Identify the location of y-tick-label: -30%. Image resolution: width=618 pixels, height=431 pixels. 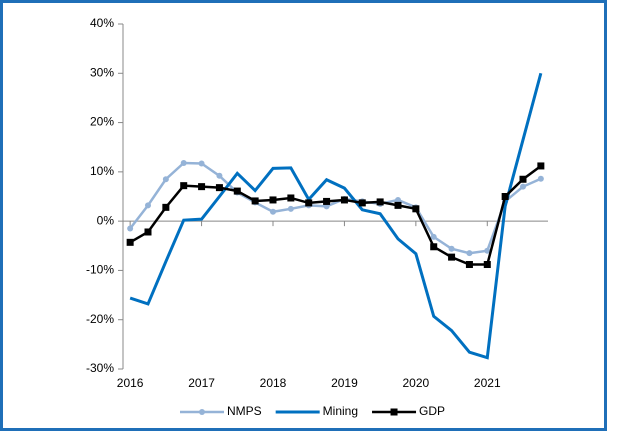
(100, 368).